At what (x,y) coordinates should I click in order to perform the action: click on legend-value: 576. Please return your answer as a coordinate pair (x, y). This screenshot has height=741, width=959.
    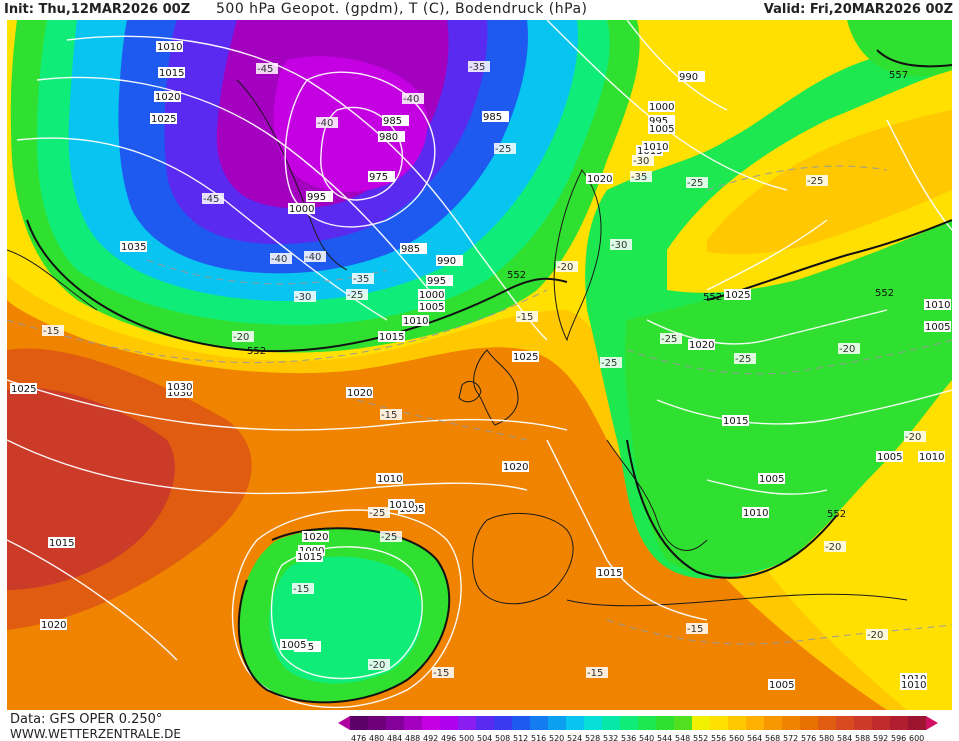
    Looking at the image, I should click on (808, 737).